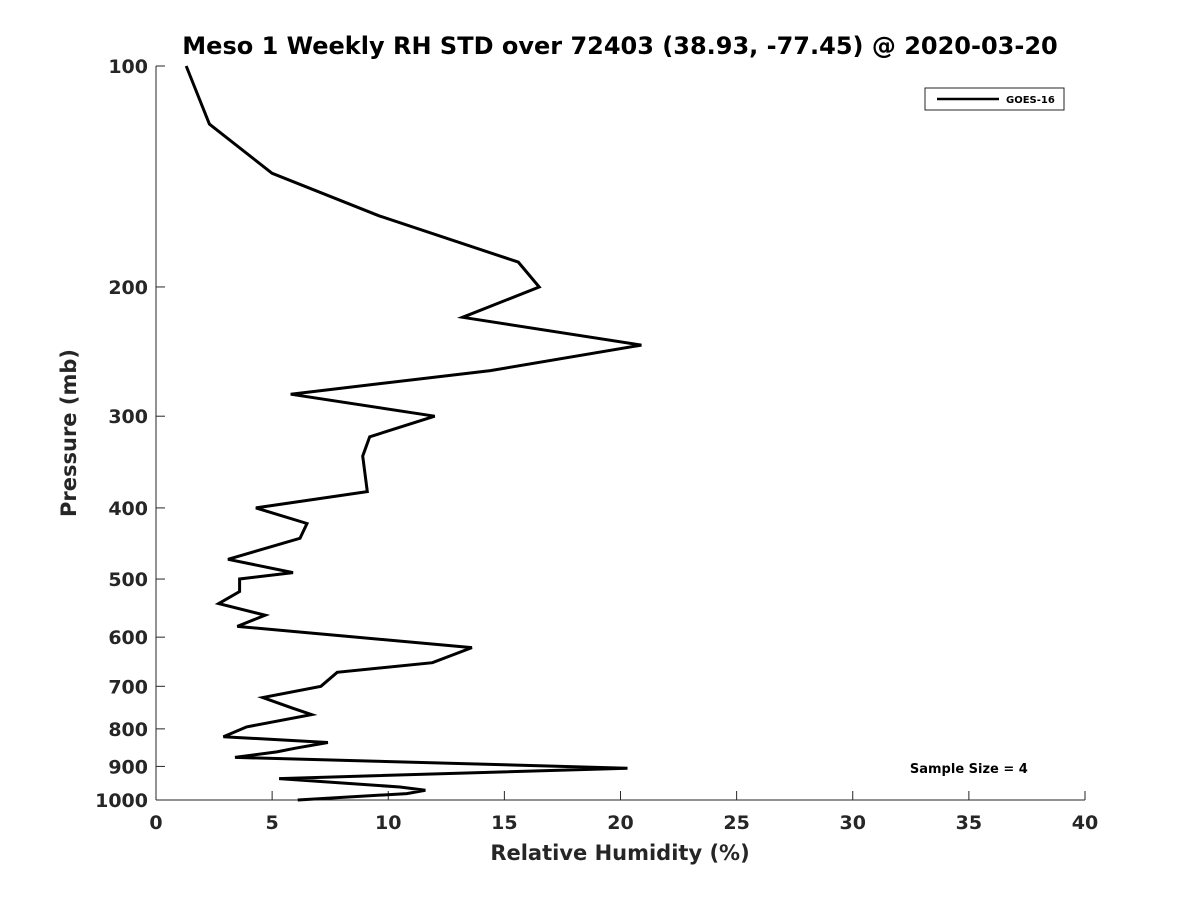 The width and height of the screenshot is (1200, 900). I want to click on y-ticks: 100 200 300 400 500 600 700 800 900 1000, so click(130, 434).